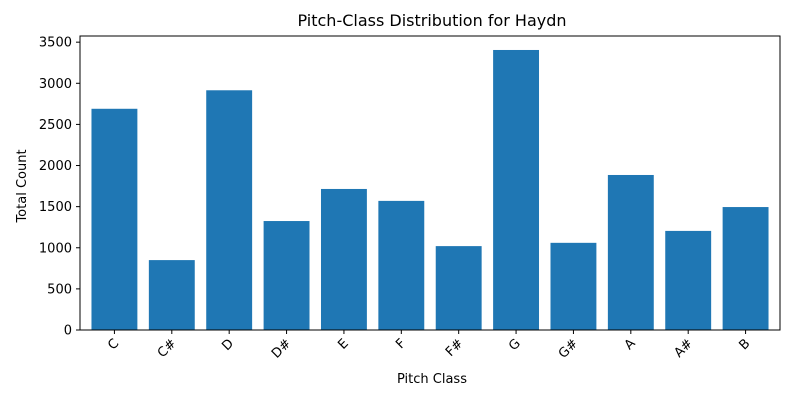 This screenshot has height=400, width=800. Describe the element at coordinates (167, 348) in the screenshot. I see `x-tick-label: C#` at that location.